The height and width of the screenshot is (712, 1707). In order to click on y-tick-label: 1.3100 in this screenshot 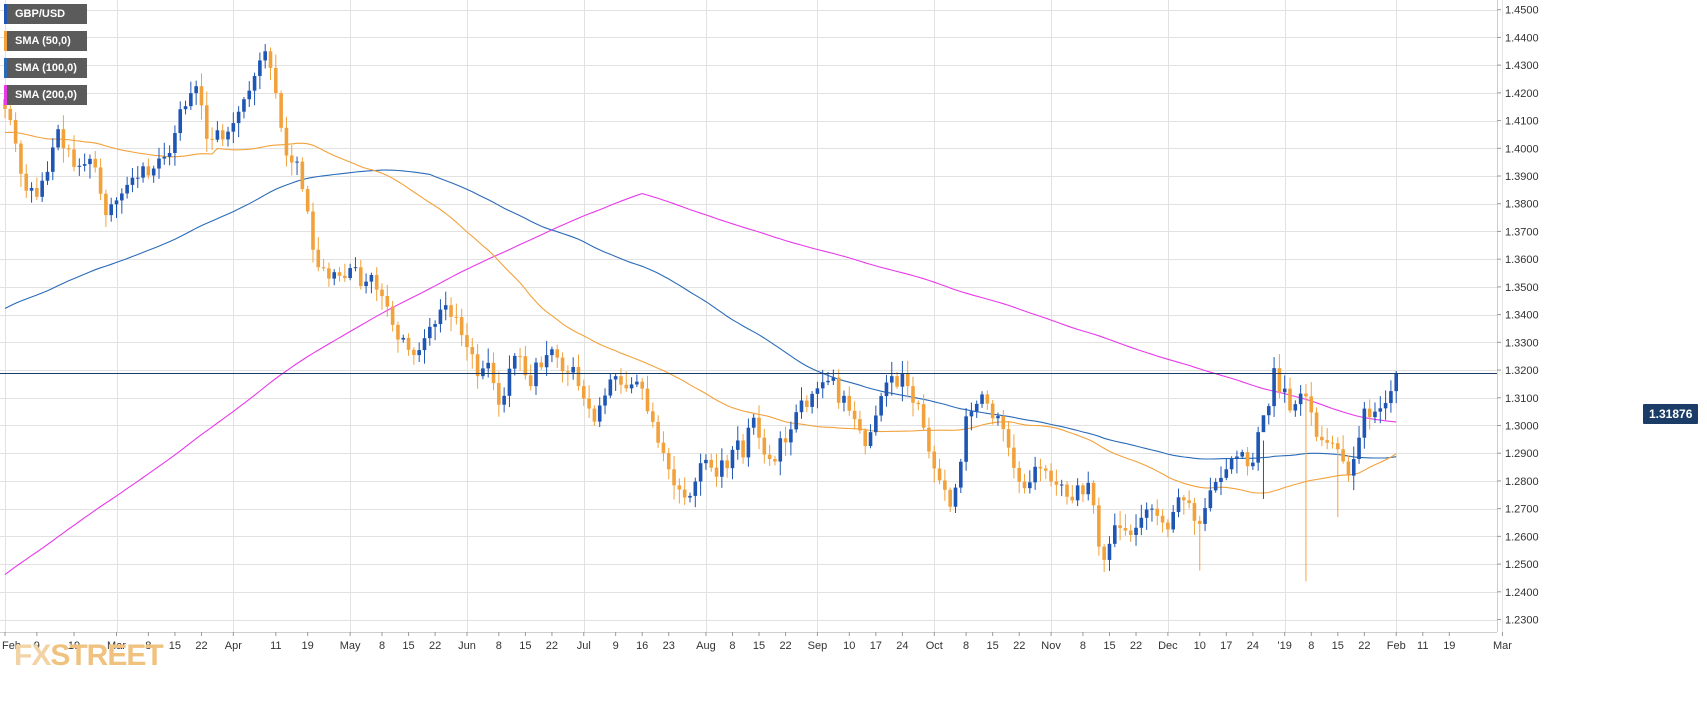, I will do `click(1522, 399)`.